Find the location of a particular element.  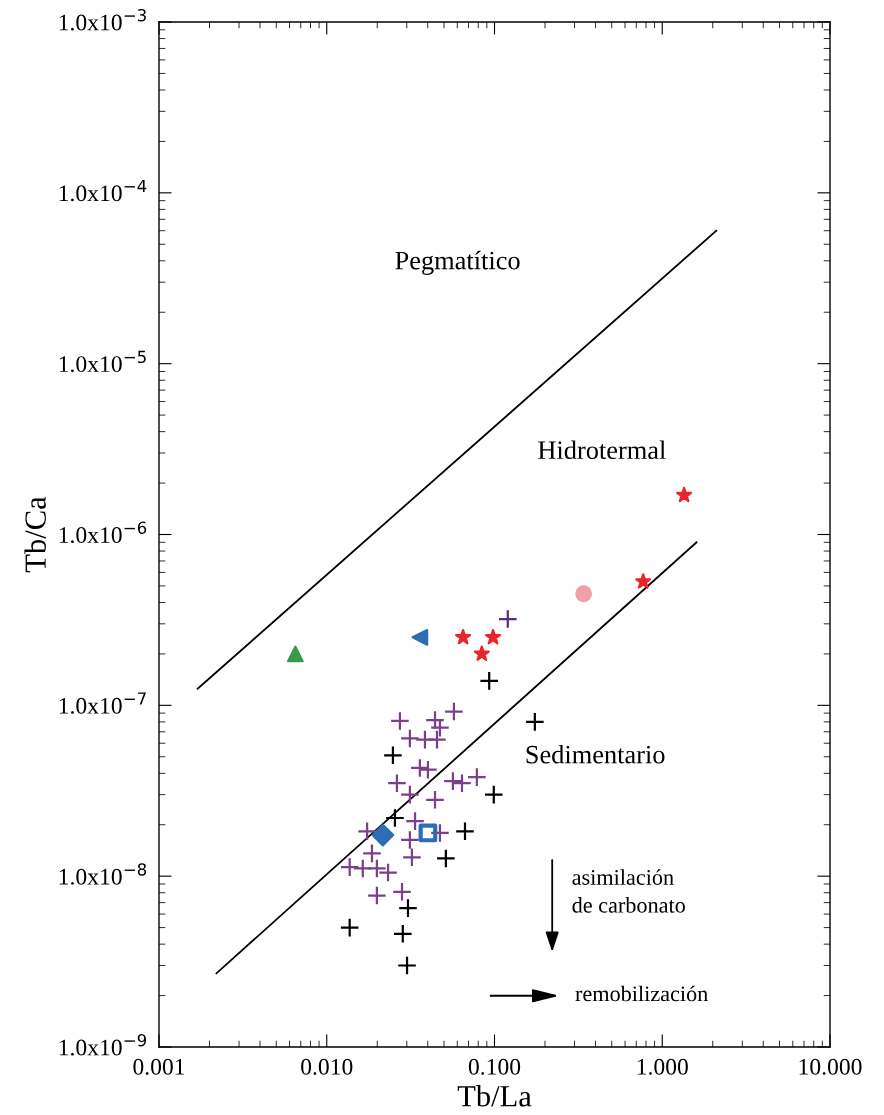

annotation: Sedimentario is located at coordinates (595, 754).